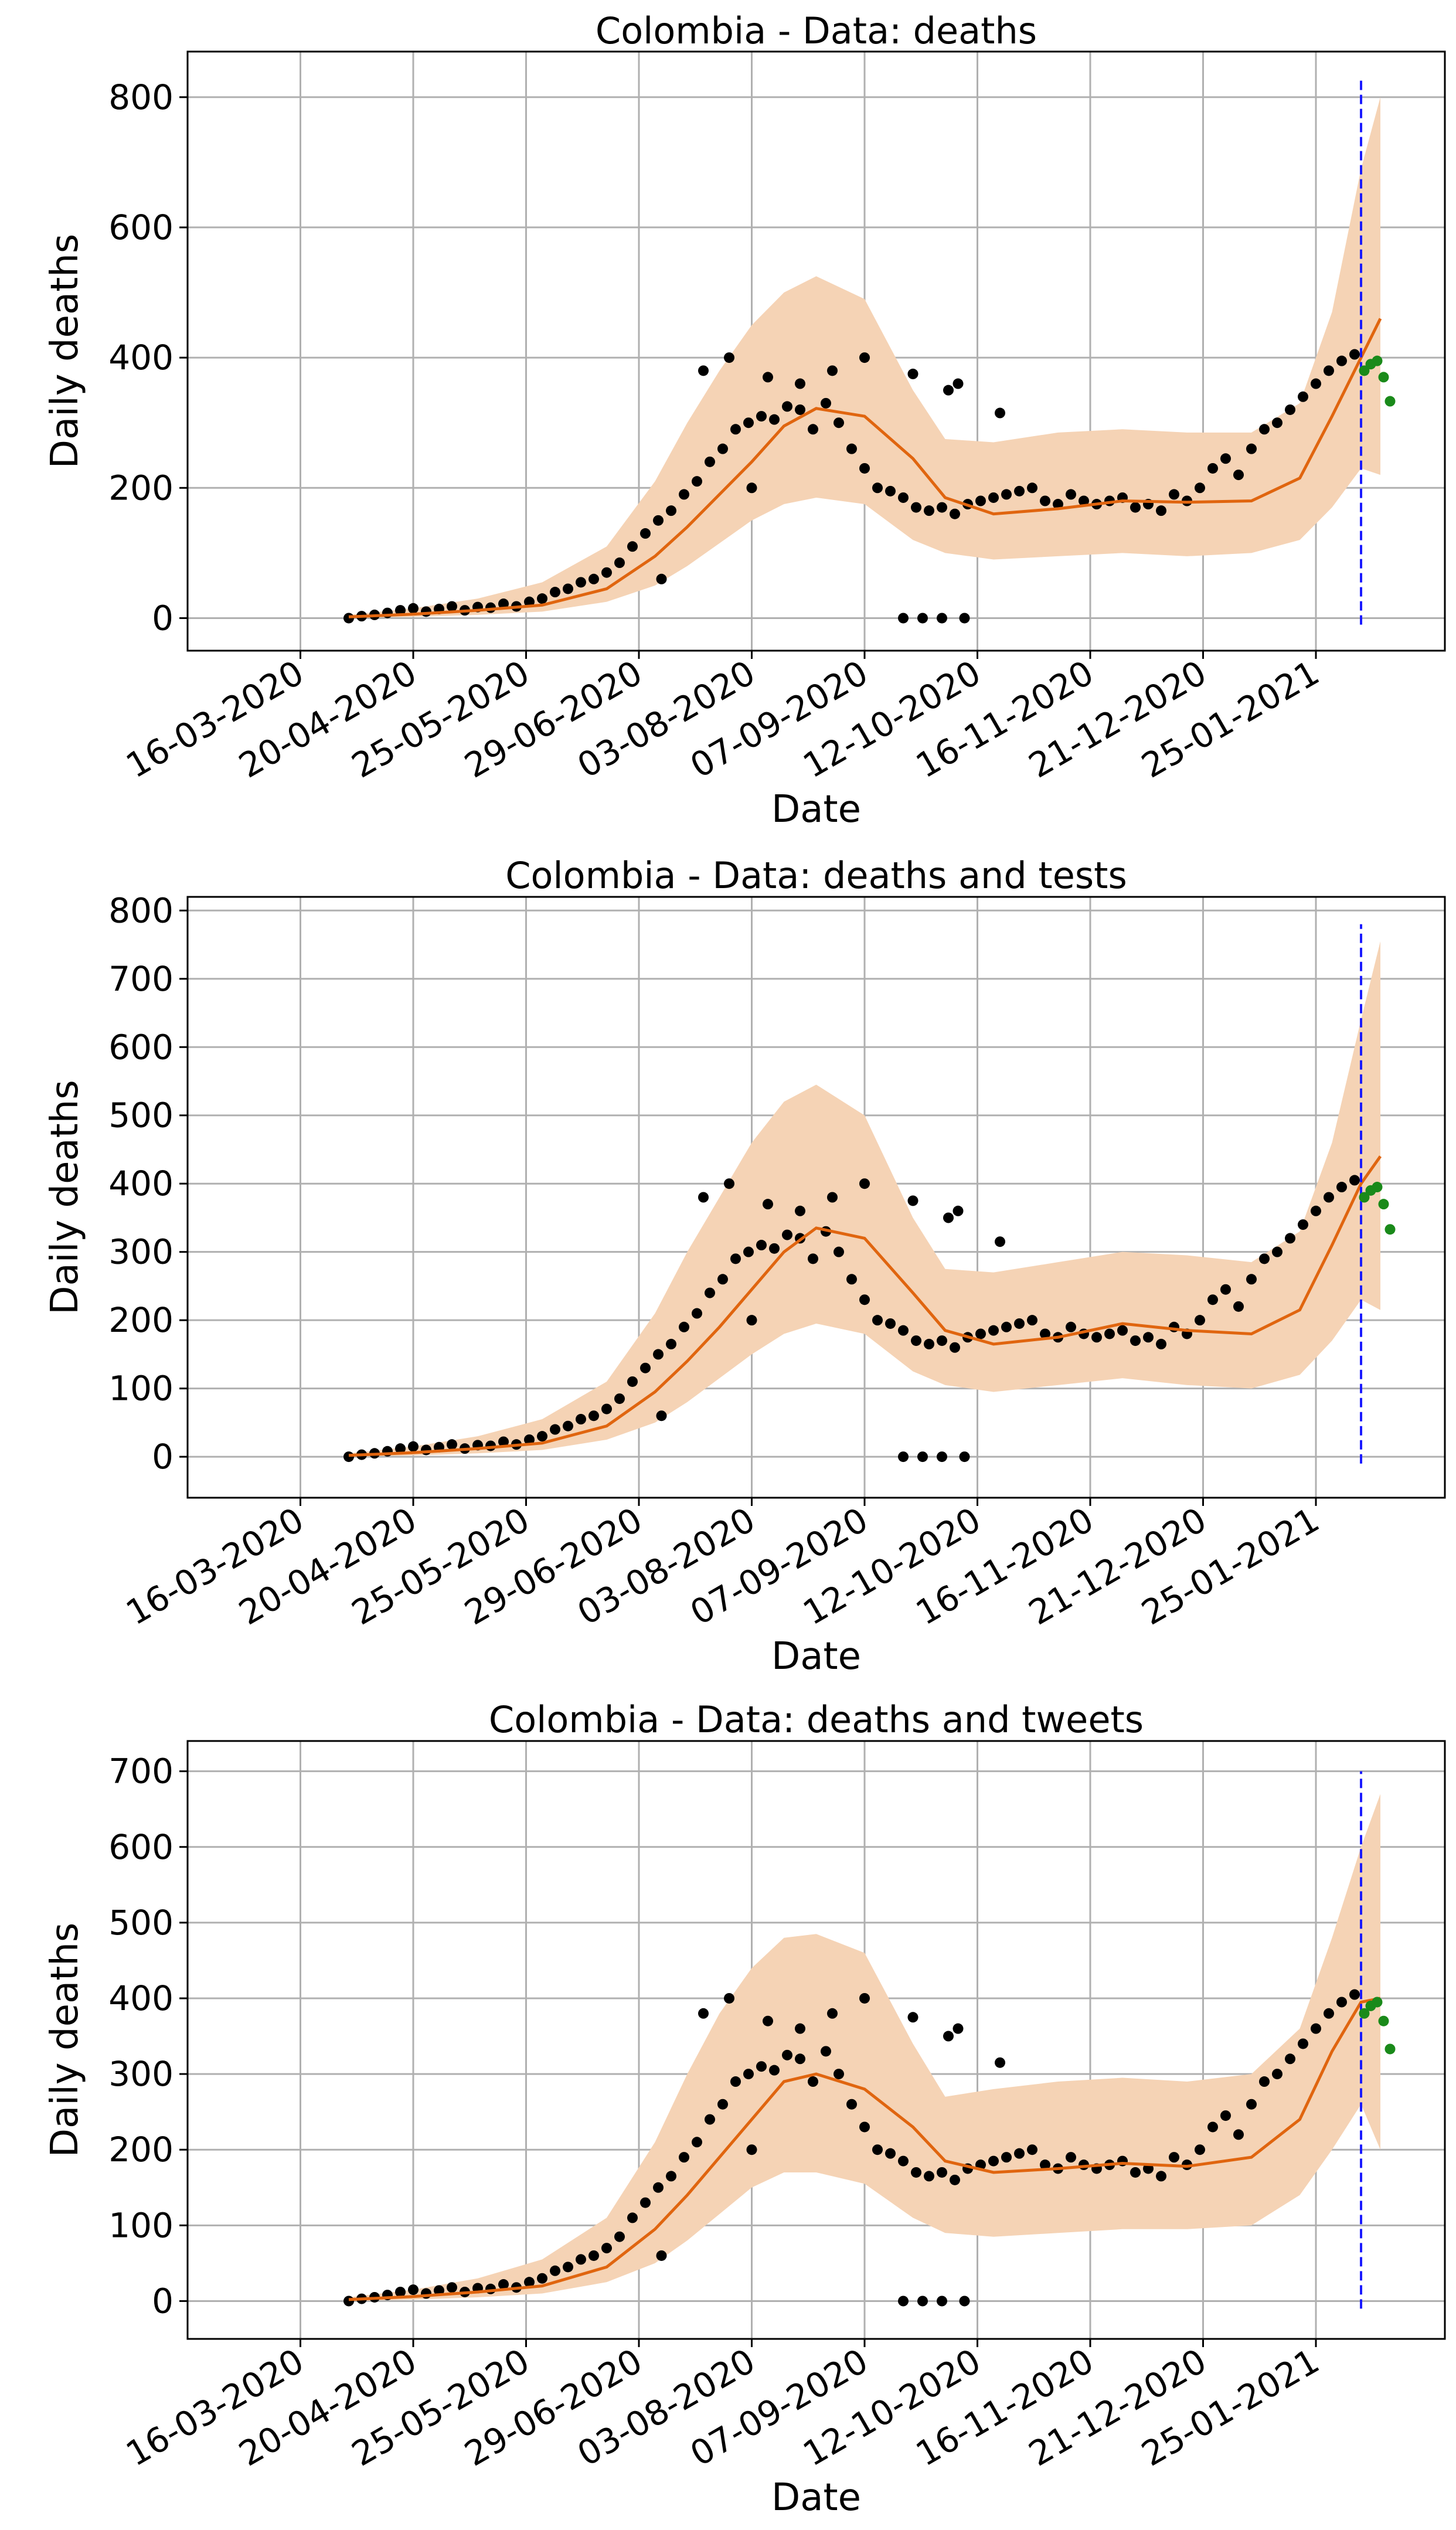 The height and width of the screenshot is (2530, 1456). What do you see at coordinates (816, 875) in the screenshot?
I see `chart-title: Colombia - Data: deaths and tests` at bounding box center [816, 875].